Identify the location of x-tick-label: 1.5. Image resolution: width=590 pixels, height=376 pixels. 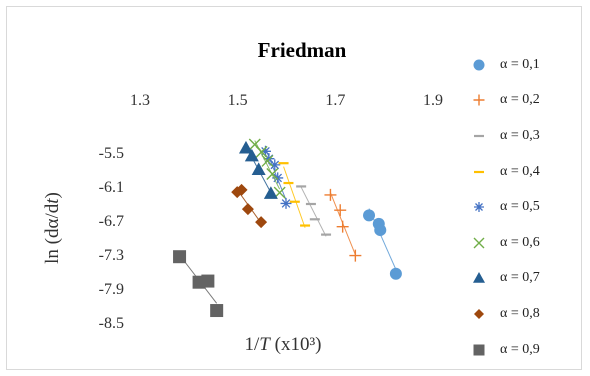
(238, 100).